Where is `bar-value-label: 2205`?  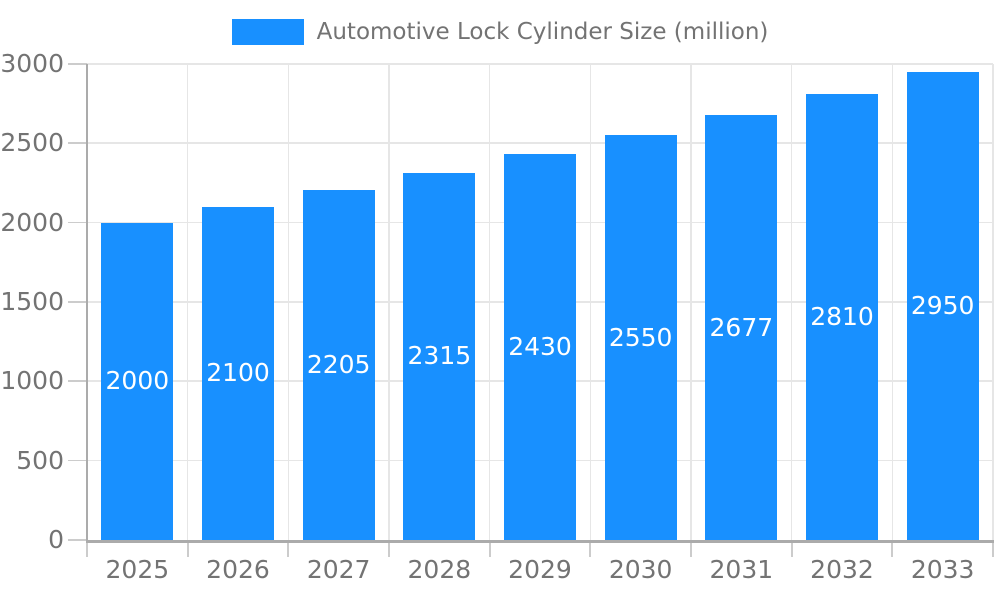 bar-value-label: 2205 is located at coordinates (338, 365).